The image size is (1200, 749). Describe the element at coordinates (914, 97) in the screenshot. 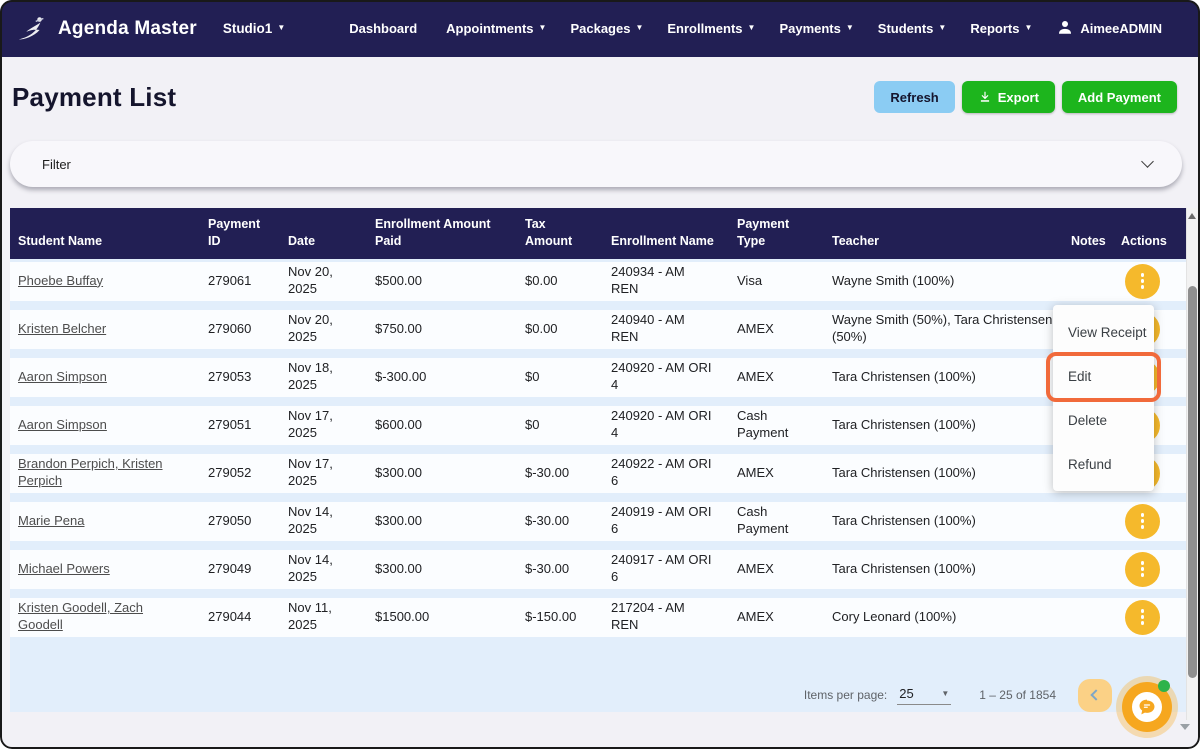

I see `refresh-button: Refresh` at that location.